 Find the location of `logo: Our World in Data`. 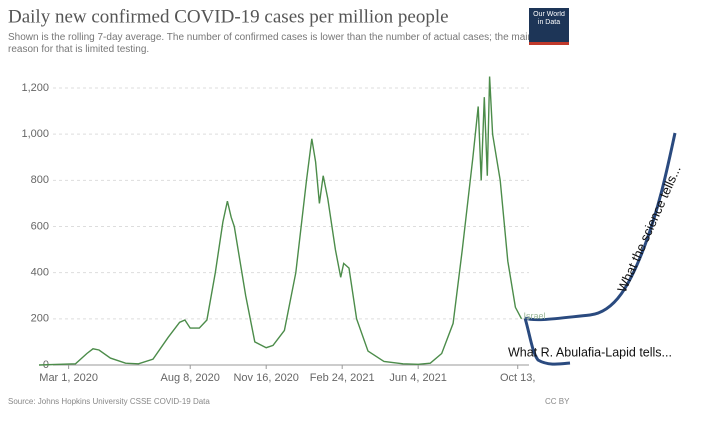

logo: Our World in Data is located at coordinates (549, 18).